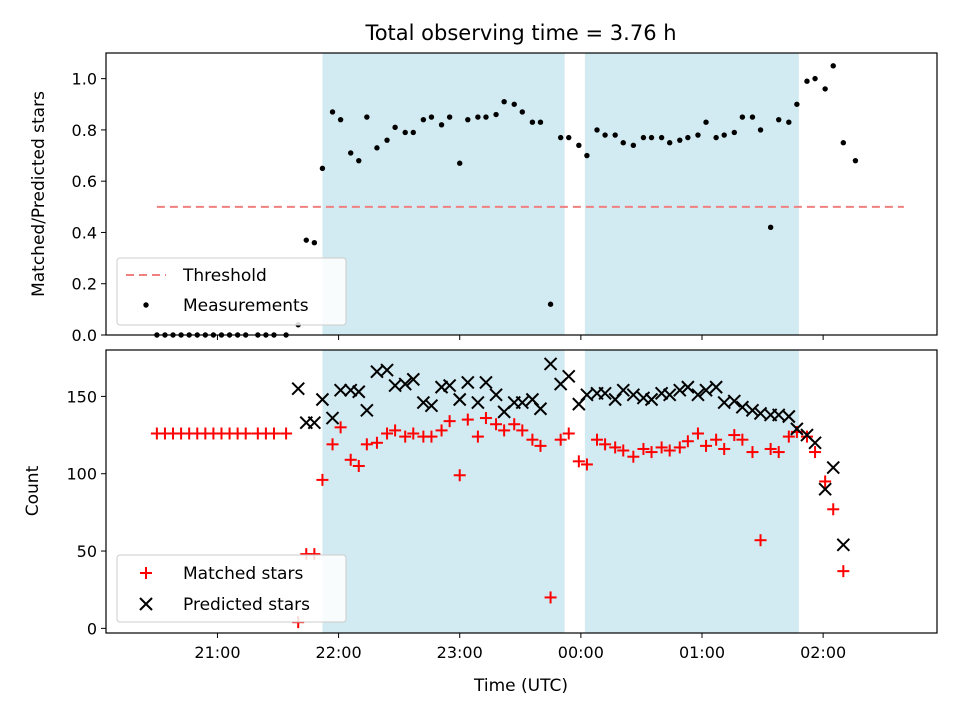  Describe the element at coordinates (146, 573) in the screenshot. I see `legend-matched-swatch` at that location.